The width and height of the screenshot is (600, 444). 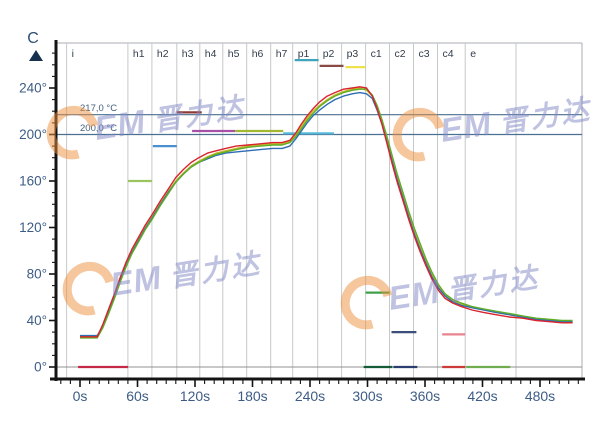 I want to click on x-tick-label: 360s, so click(x=425, y=396).